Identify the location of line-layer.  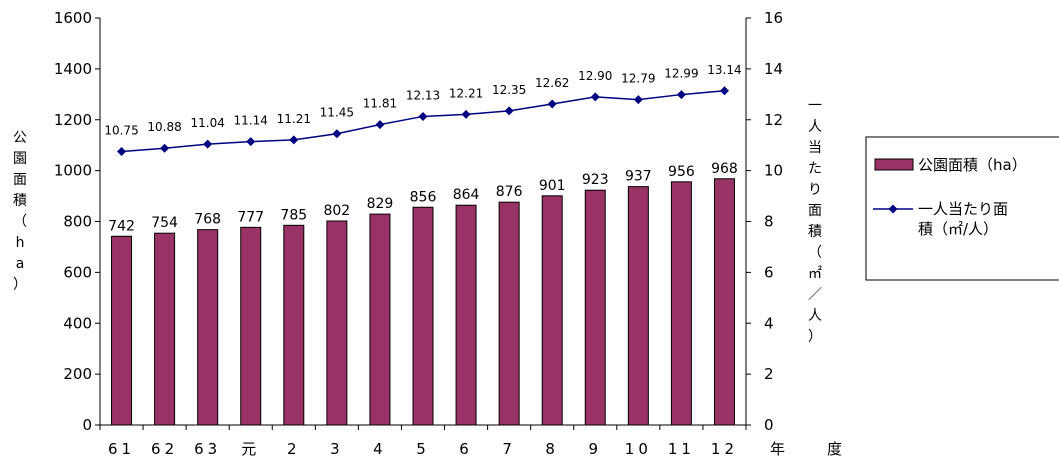
(423, 121).